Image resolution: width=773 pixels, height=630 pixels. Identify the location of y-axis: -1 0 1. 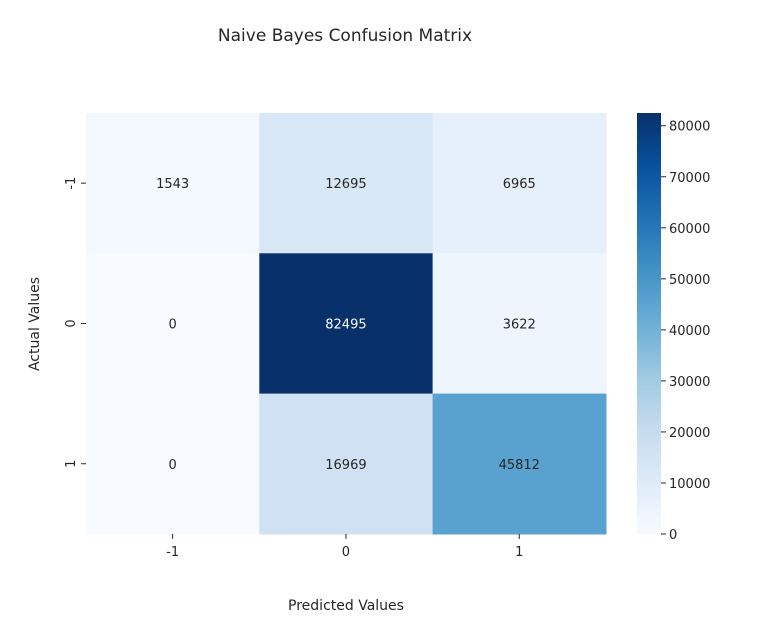
(75, 322).